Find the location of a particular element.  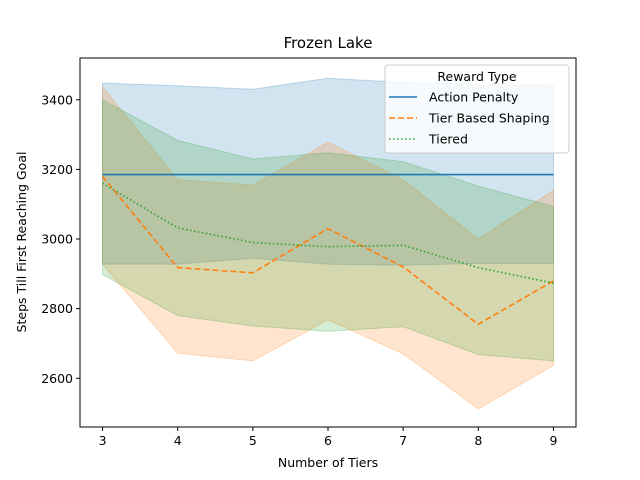

x-tick-label: 5 is located at coordinates (253, 440).